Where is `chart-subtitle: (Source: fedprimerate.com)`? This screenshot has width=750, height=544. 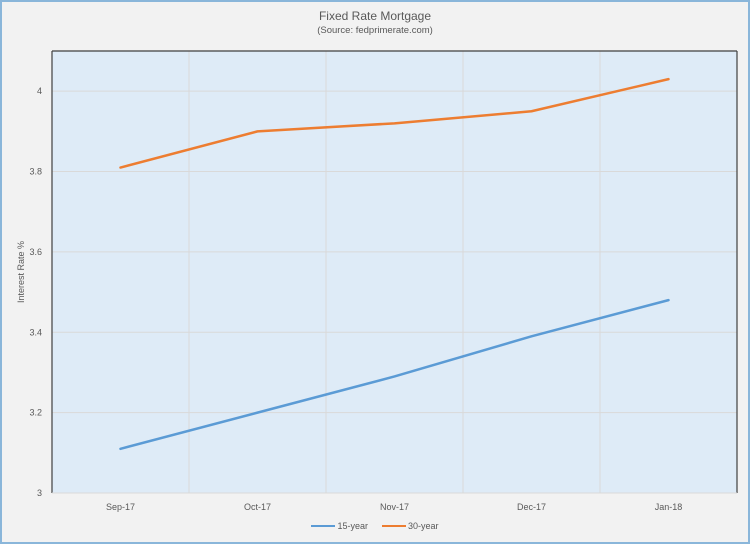
chart-subtitle: (Source: fedprimerate.com) is located at coordinates (375, 30).